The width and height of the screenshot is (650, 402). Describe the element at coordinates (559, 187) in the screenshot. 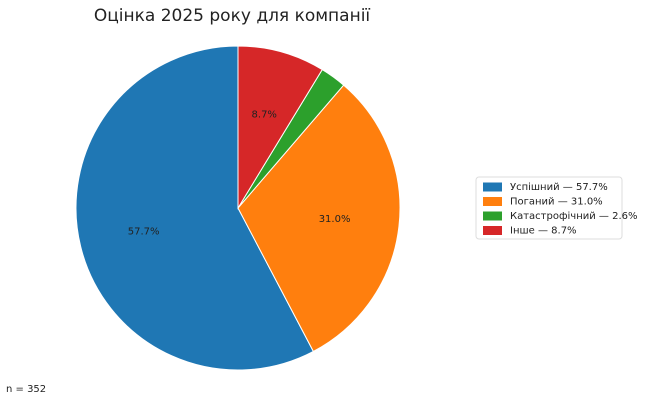

I see `legend-label: Успішний — 57.7%` at that location.